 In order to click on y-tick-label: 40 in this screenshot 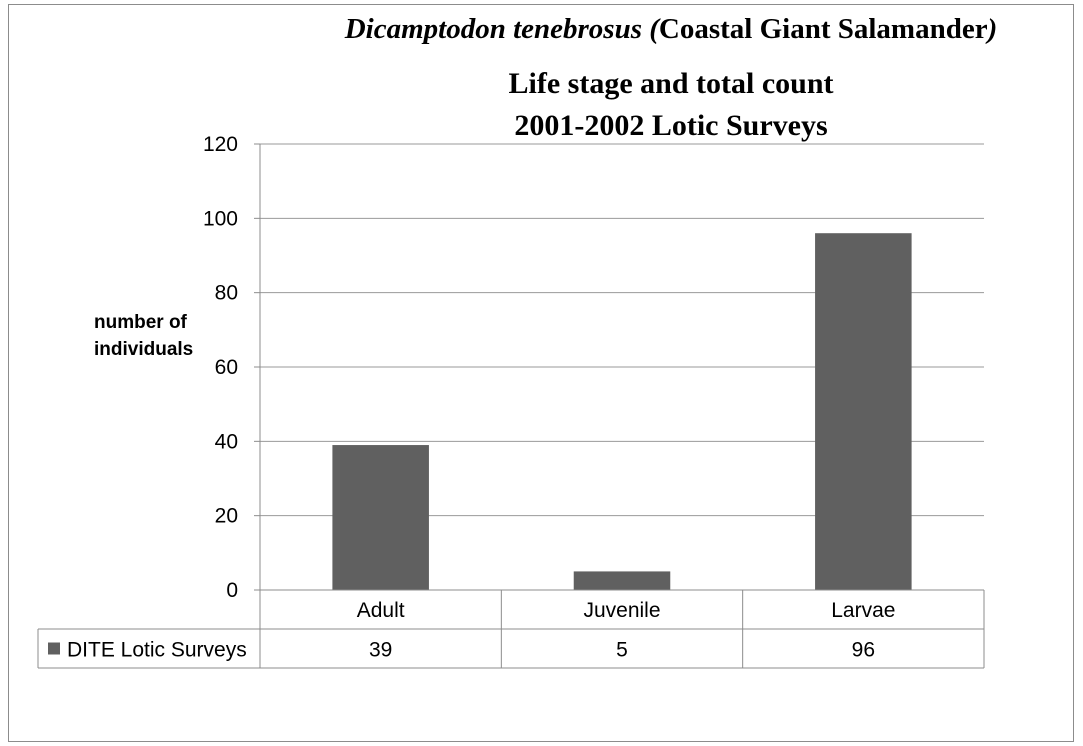, I will do `click(226, 441)`.